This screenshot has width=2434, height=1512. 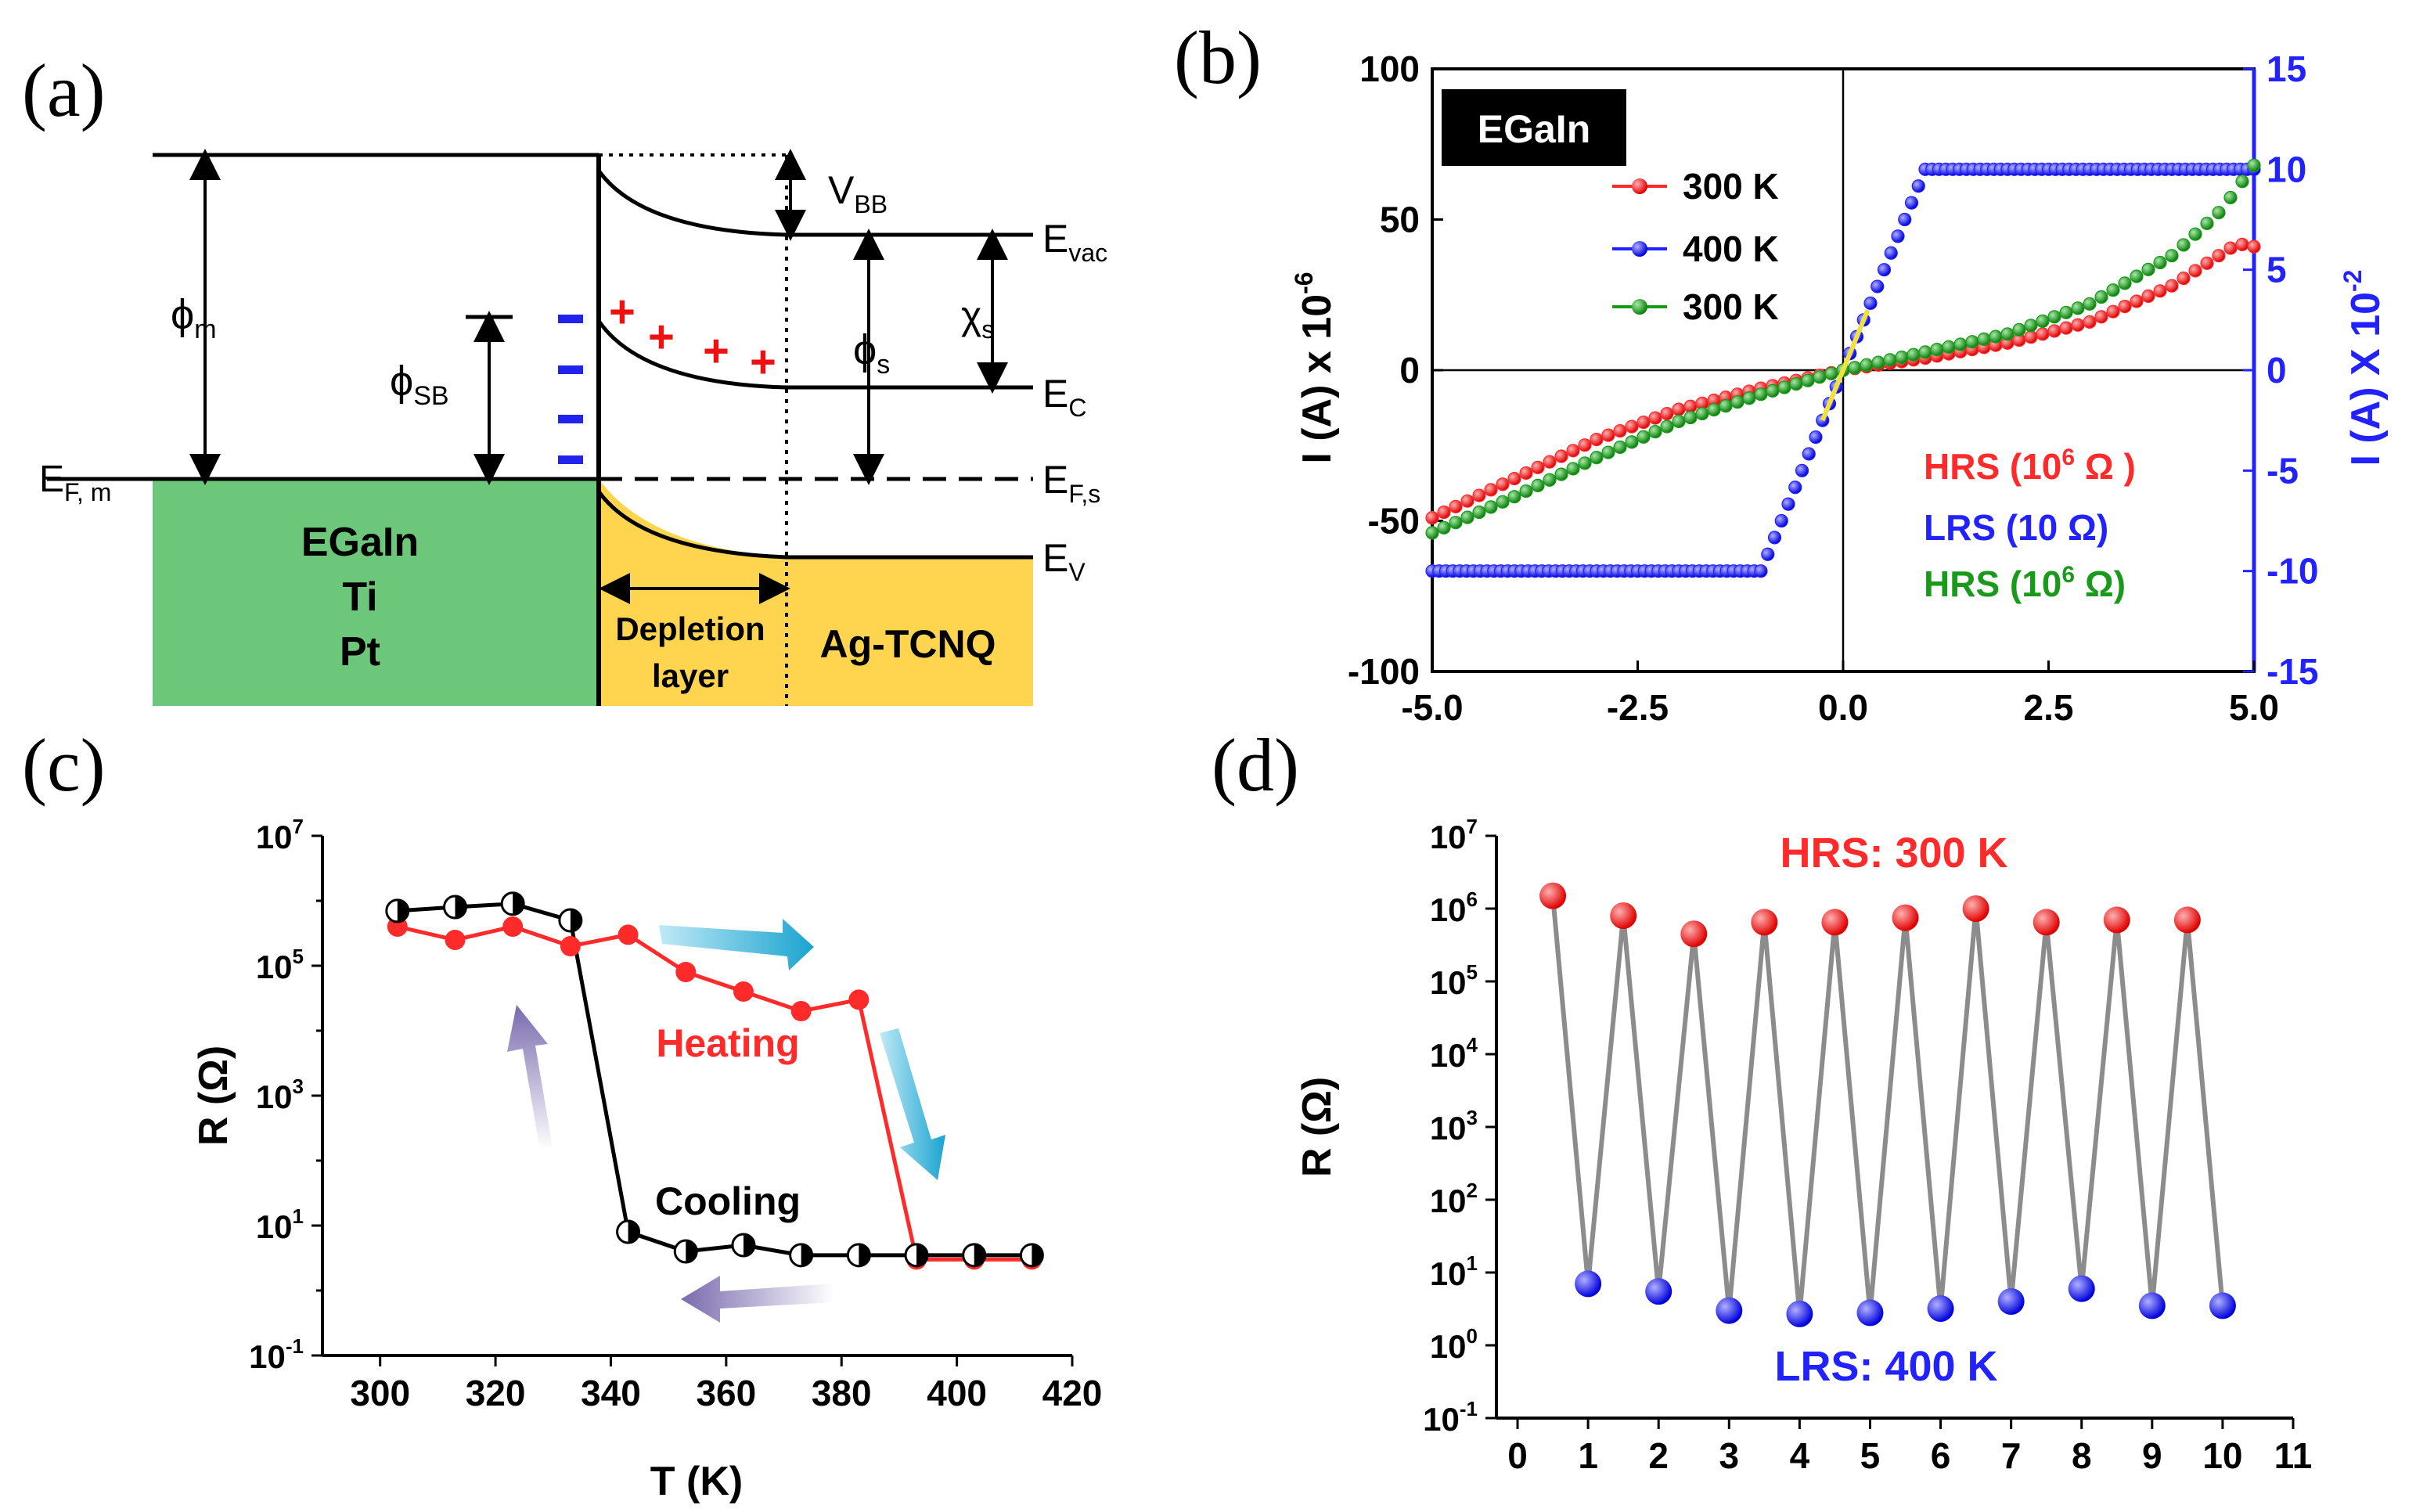 I want to click on heating-label: Heating, so click(x=727, y=1043).